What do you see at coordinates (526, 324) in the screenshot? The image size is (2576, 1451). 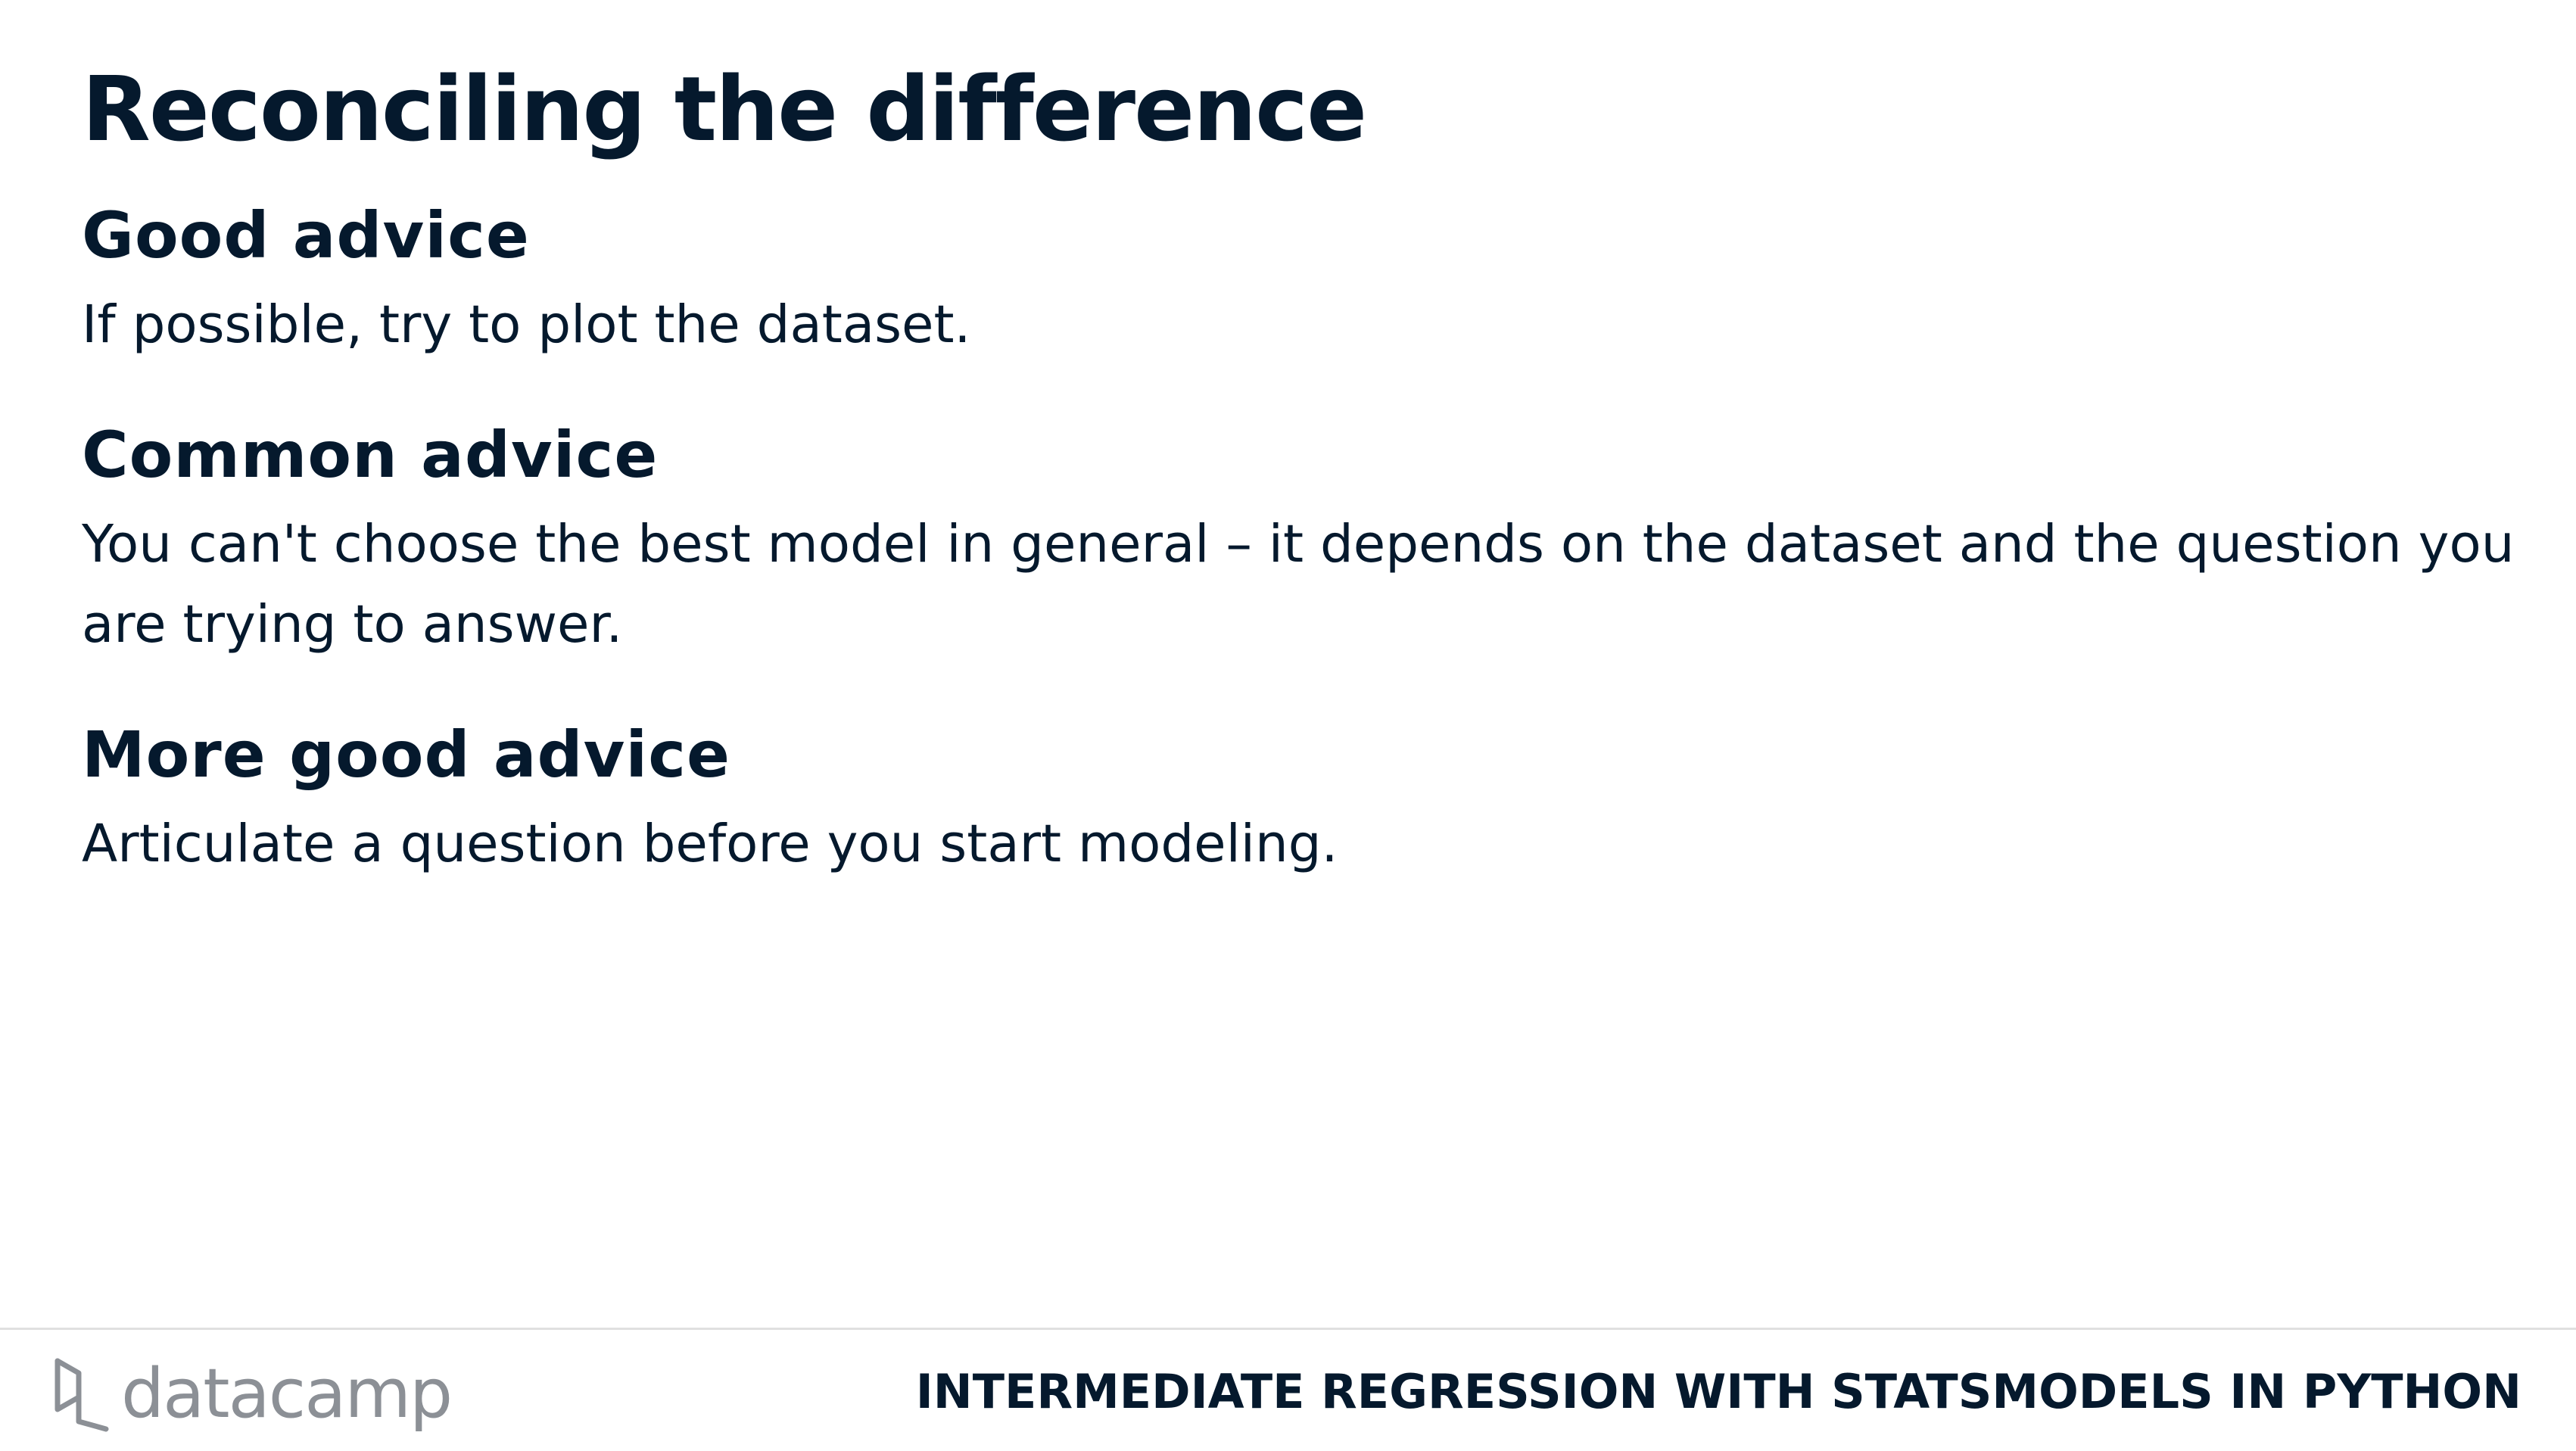 I see `section-body: If possible, try to plot the dataset.` at bounding box center [526, 324].